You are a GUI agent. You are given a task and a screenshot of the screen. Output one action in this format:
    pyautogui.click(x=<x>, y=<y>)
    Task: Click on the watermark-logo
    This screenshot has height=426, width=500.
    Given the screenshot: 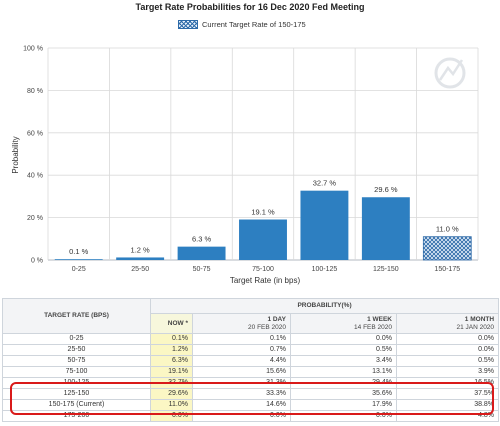 What is the action you would take?
    pyautogui.click(x=450, y=73)
    